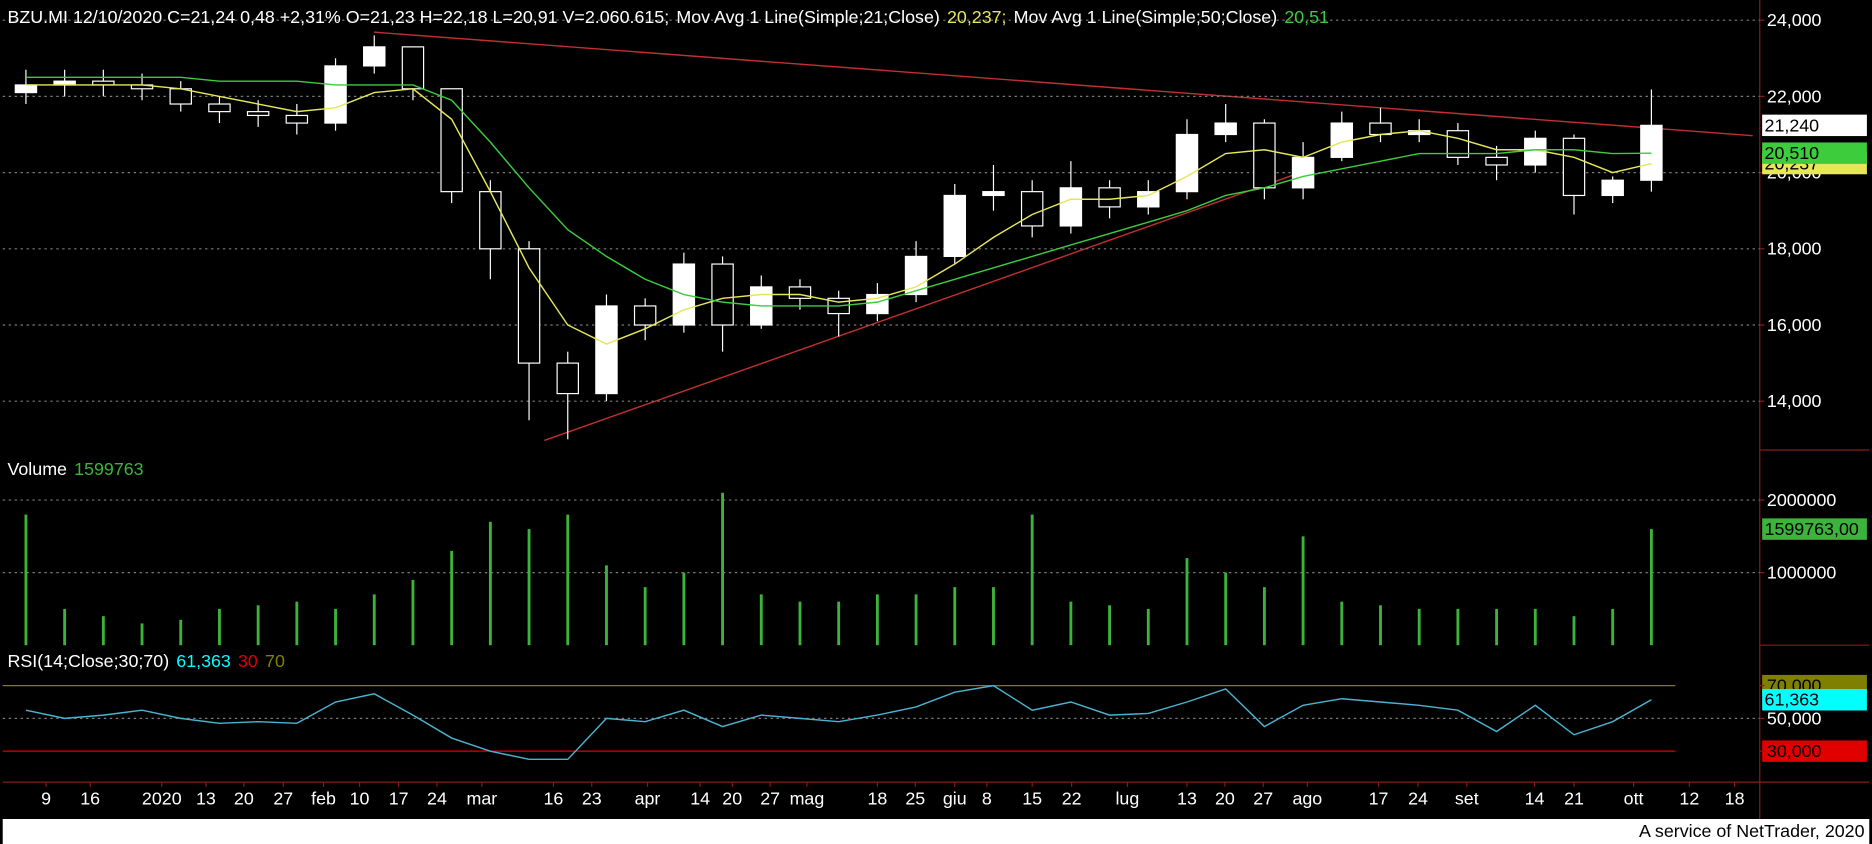 This screenshot has height=844, width=1872. I want to click on x-tick-label: 8, so click(987, 799).